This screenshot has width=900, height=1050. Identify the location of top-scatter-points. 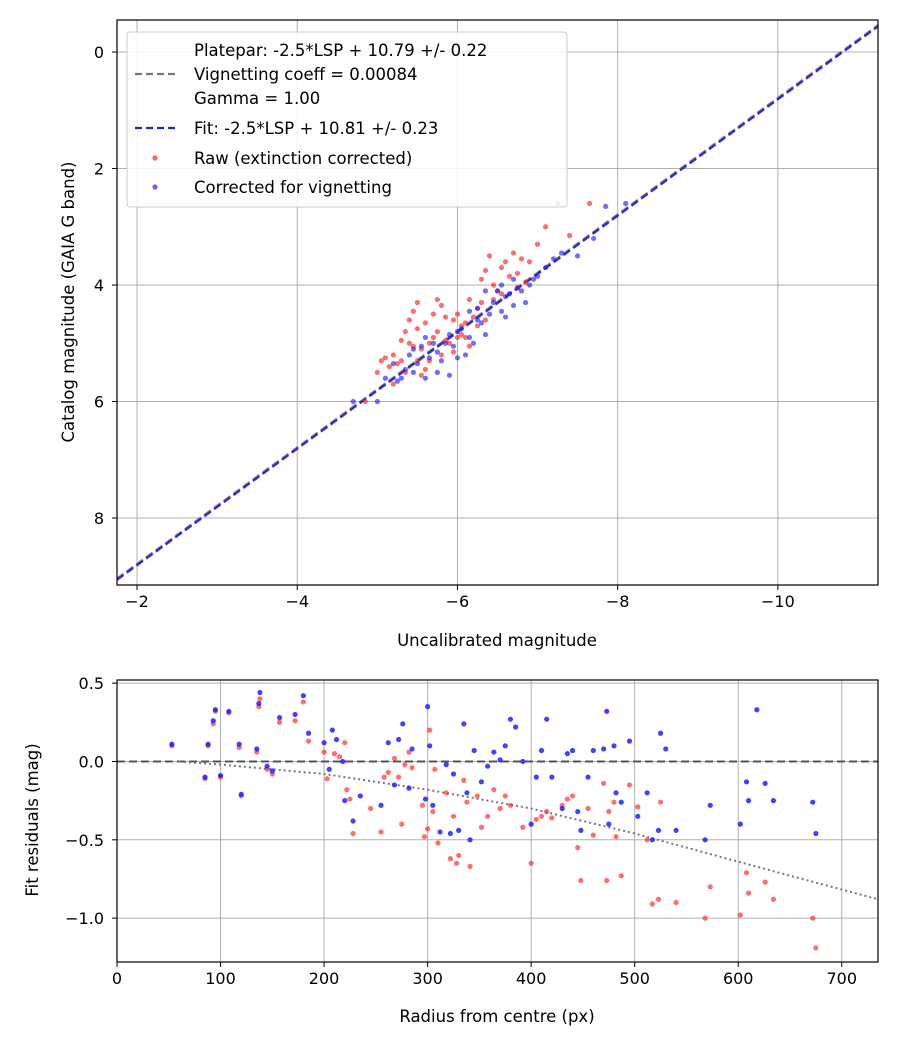
(489, 302).